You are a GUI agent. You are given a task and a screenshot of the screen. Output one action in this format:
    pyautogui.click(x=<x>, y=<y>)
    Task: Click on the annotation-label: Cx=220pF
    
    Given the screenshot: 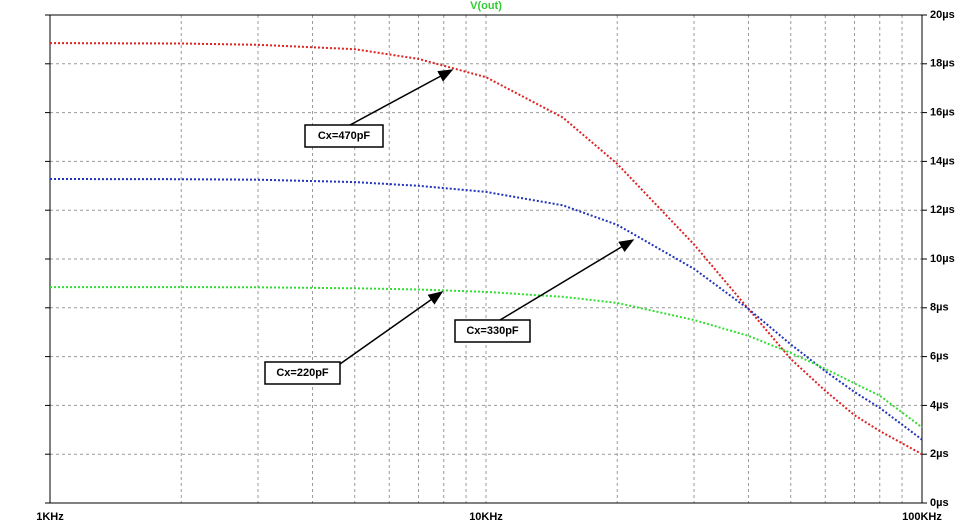 What is the action you would take?
    pyautogui.click(x=302, y=373)
    